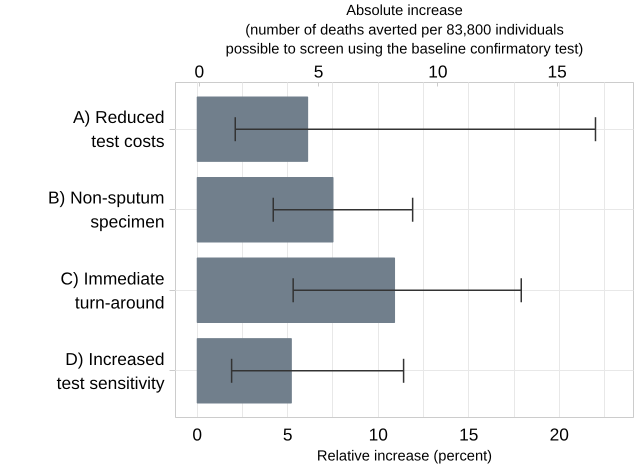 The image size is (643, 467). I want to click on y-tick-label: A) Reduced test costs, so click(118, 129).